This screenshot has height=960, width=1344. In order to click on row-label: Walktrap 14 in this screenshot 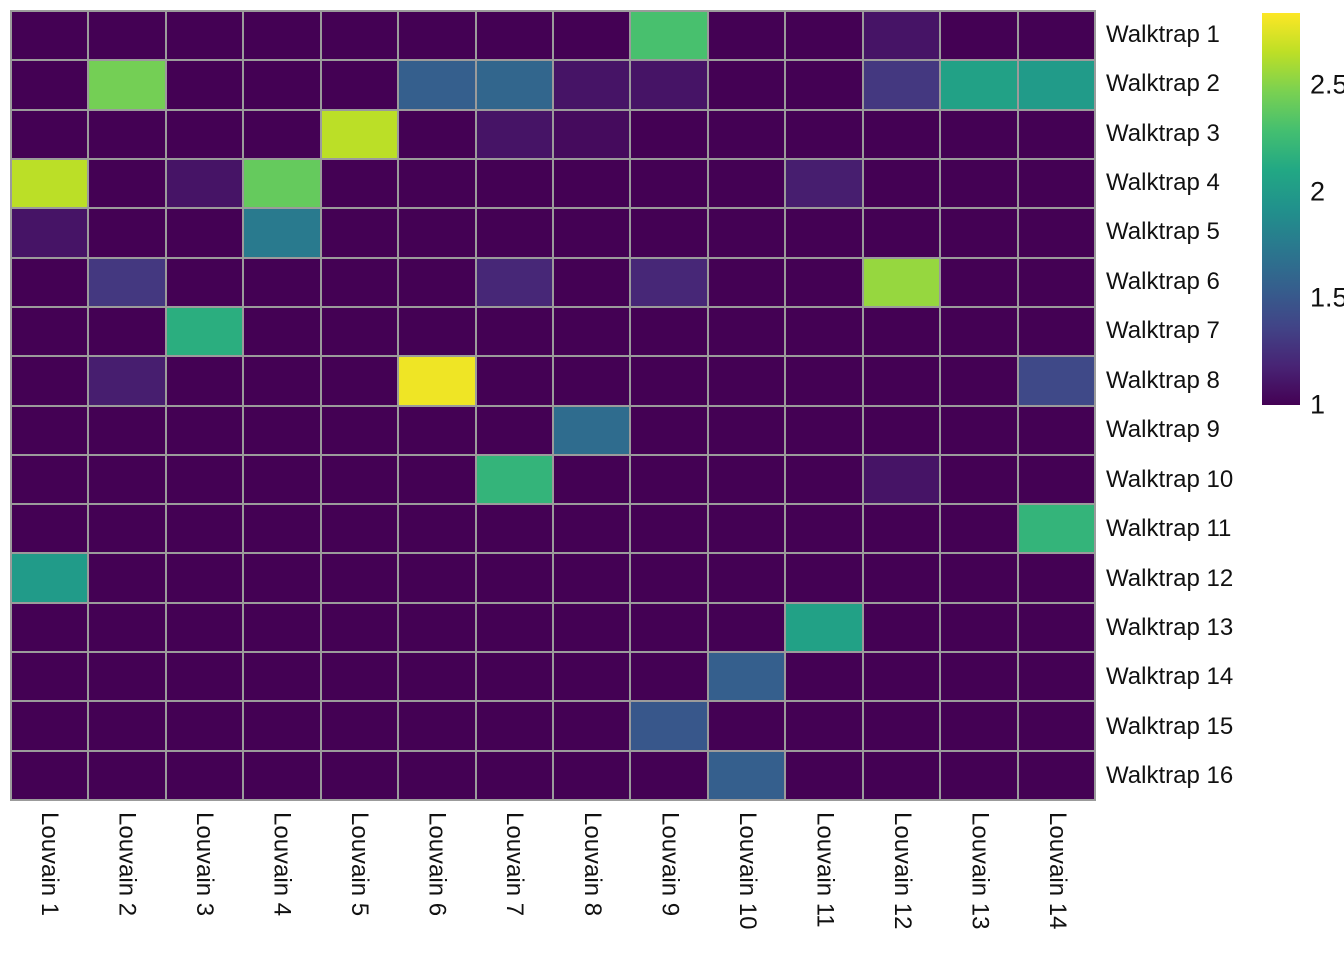, I will do `click(1170, 677)`.